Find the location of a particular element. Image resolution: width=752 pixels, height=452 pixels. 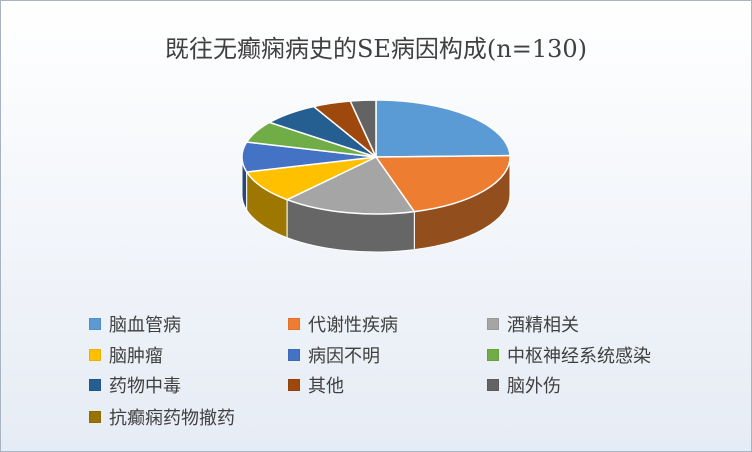

legend-item-1: 代谢性疾病 is located at coordinates (343, 324).